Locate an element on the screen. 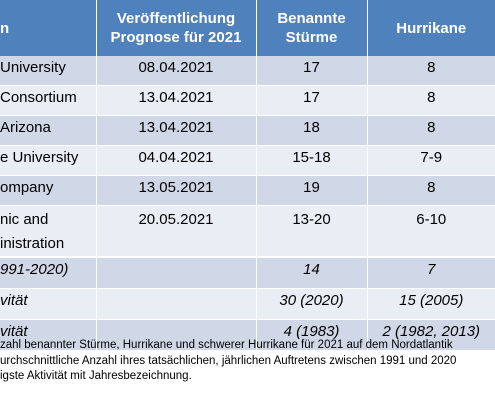 This screenshot has height=400, width=495. row-storms: 13-20 is located at coordinates (312, 231).